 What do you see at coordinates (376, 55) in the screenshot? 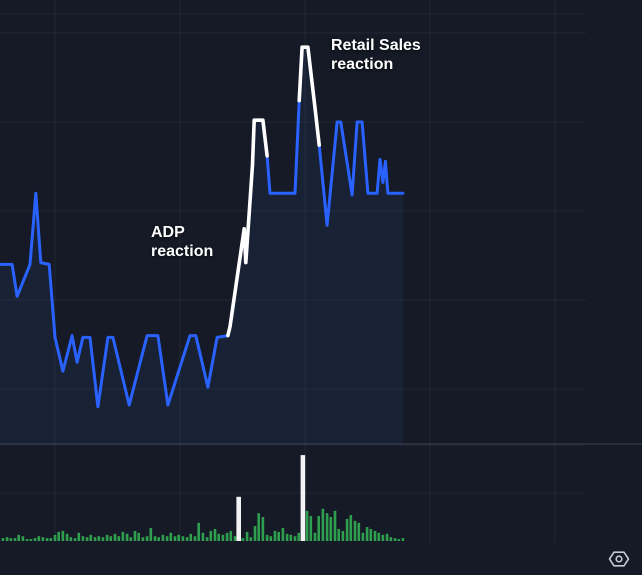
I see `annotation-retail-sales: Retail Sales reaction` at bounding box center [376, 55].